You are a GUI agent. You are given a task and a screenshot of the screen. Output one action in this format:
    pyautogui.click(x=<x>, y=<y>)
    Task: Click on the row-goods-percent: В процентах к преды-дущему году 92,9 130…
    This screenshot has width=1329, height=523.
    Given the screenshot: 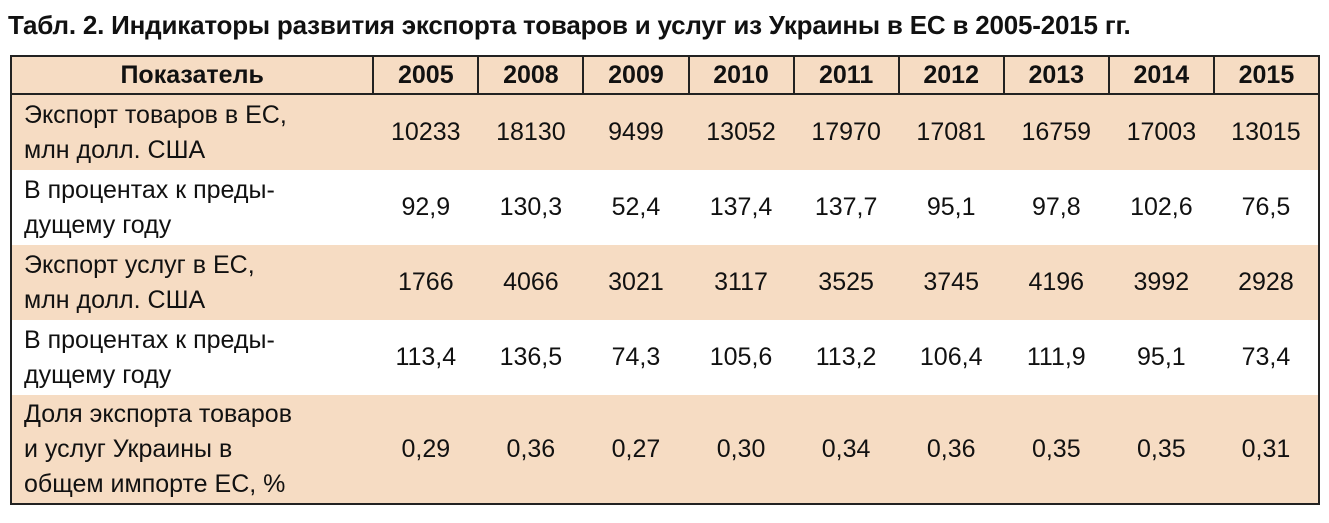 What is the action you would take?
    pyautogui.click(x=665, y=207)
    